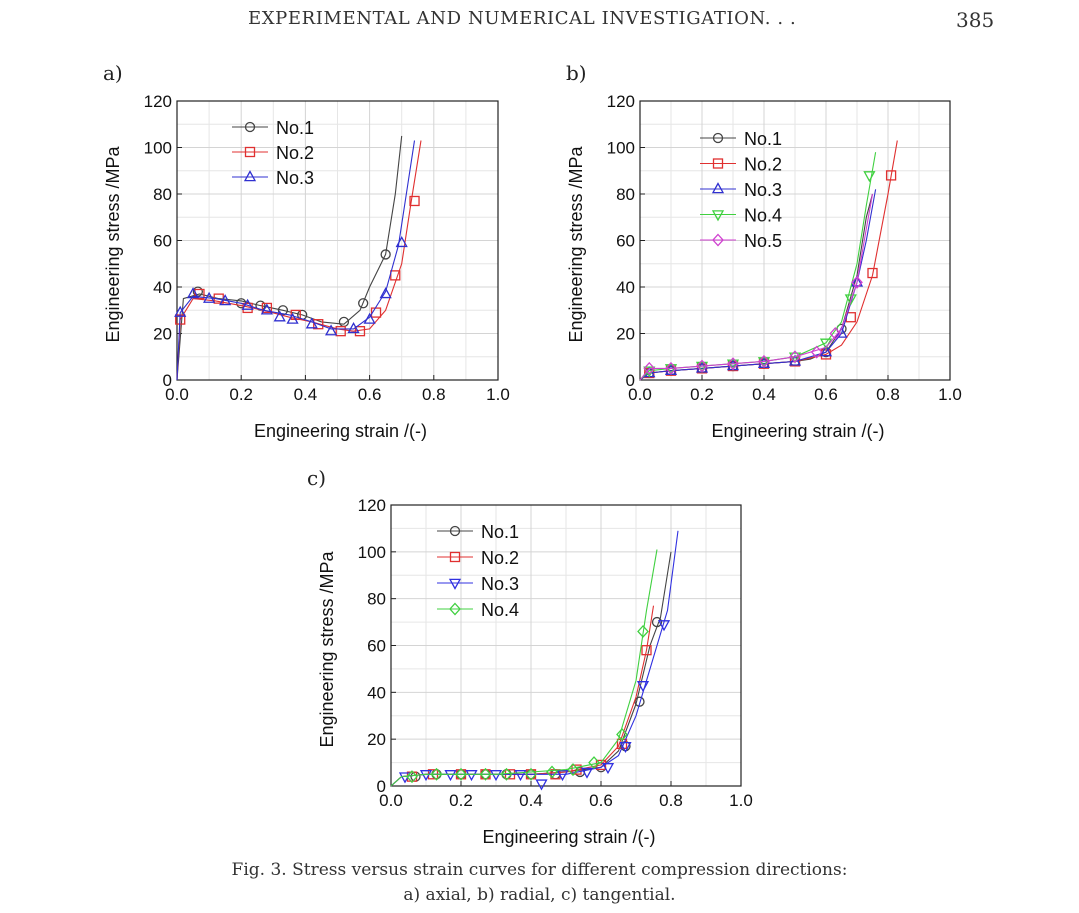 This screenshot has width=1079, height=913. What do you see at coordinates (741, 165) in the screenshot?
I see `legend-entry: No.2` at bounding box center [741, 165].